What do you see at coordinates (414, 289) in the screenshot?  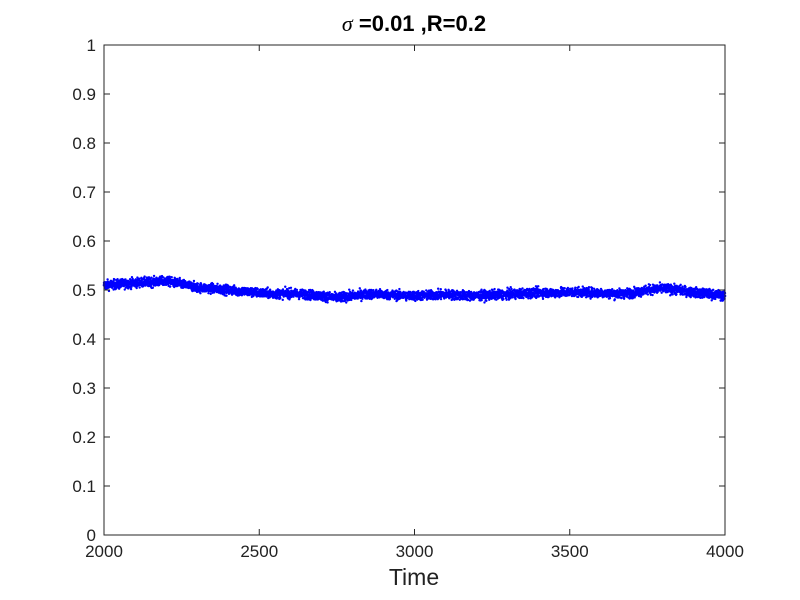 I see `scatter-series` at bounding box center [414, 289].